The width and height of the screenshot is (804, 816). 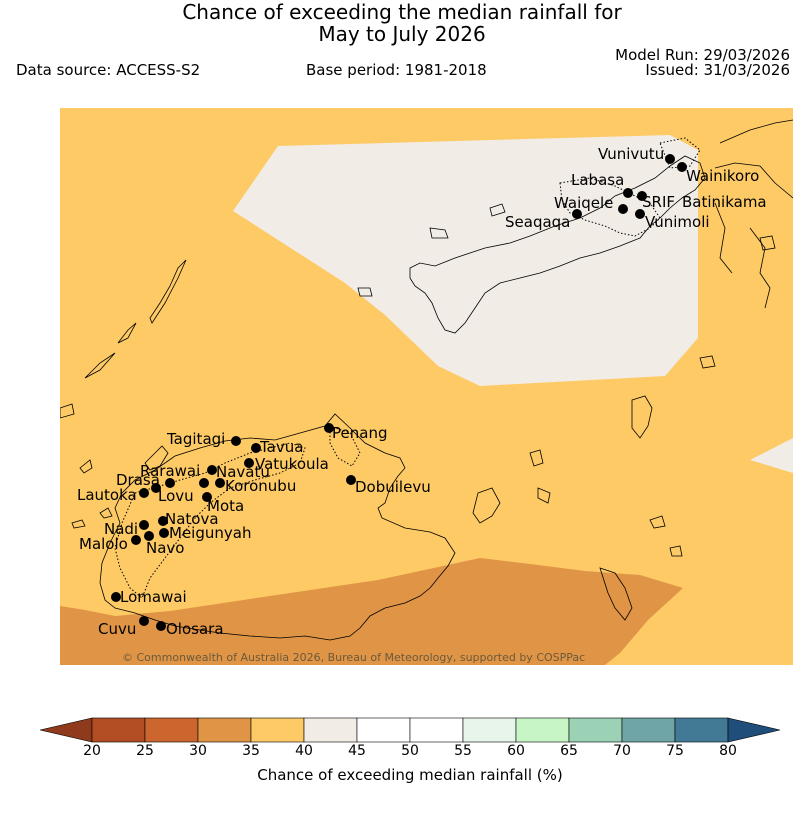 What do you see at coordinates (569, 751) in the screenshot?
I see `colorbar-tick: 65` at bounding box center [569, 751].